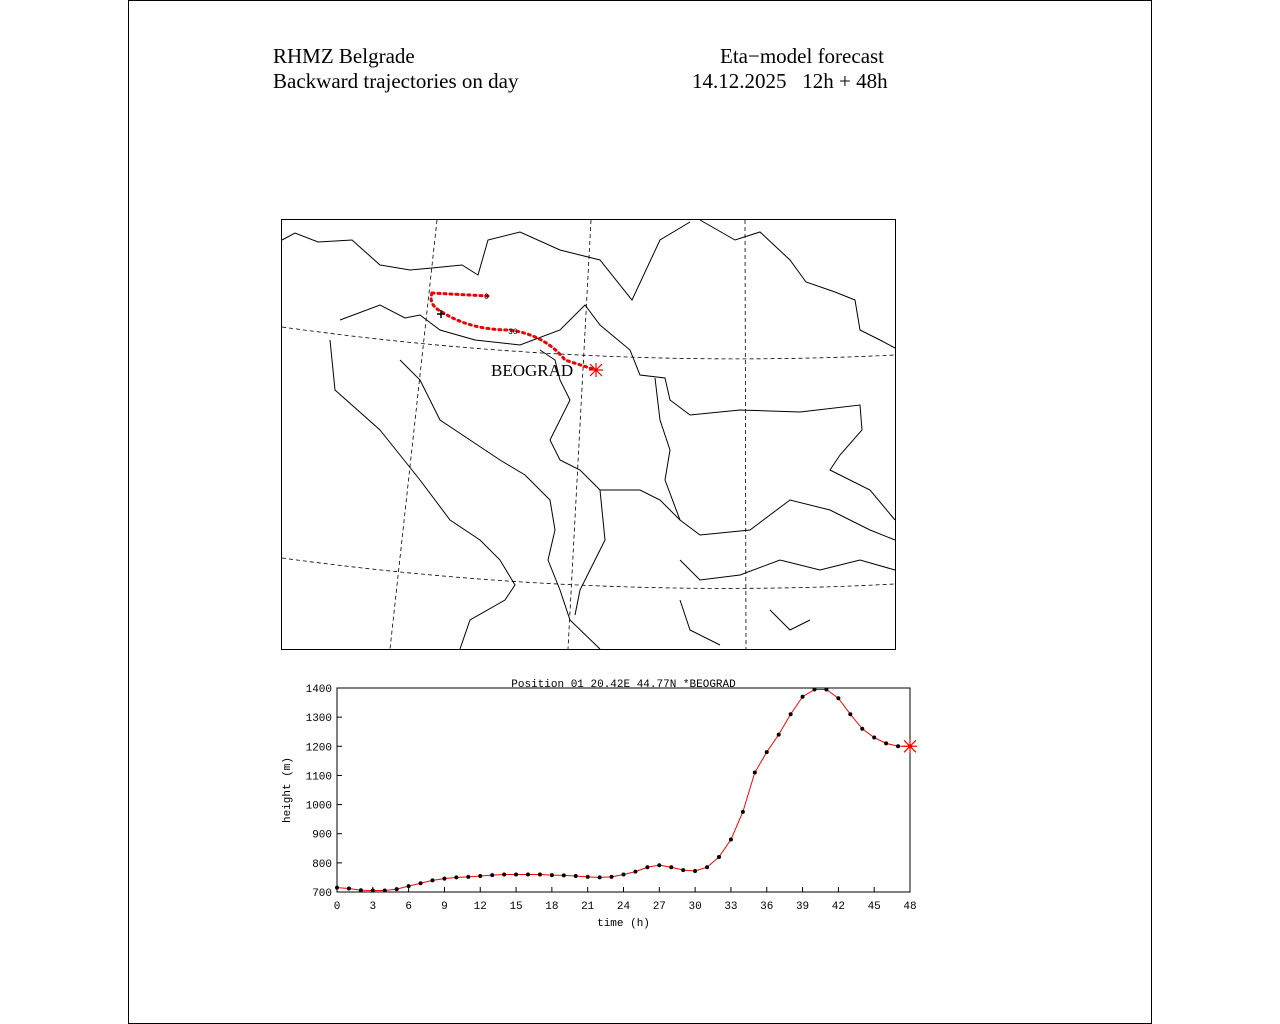 Image resolution: width=1280 pixels, height=1024 pixels. I want to click on data-line, so click(623, 790).